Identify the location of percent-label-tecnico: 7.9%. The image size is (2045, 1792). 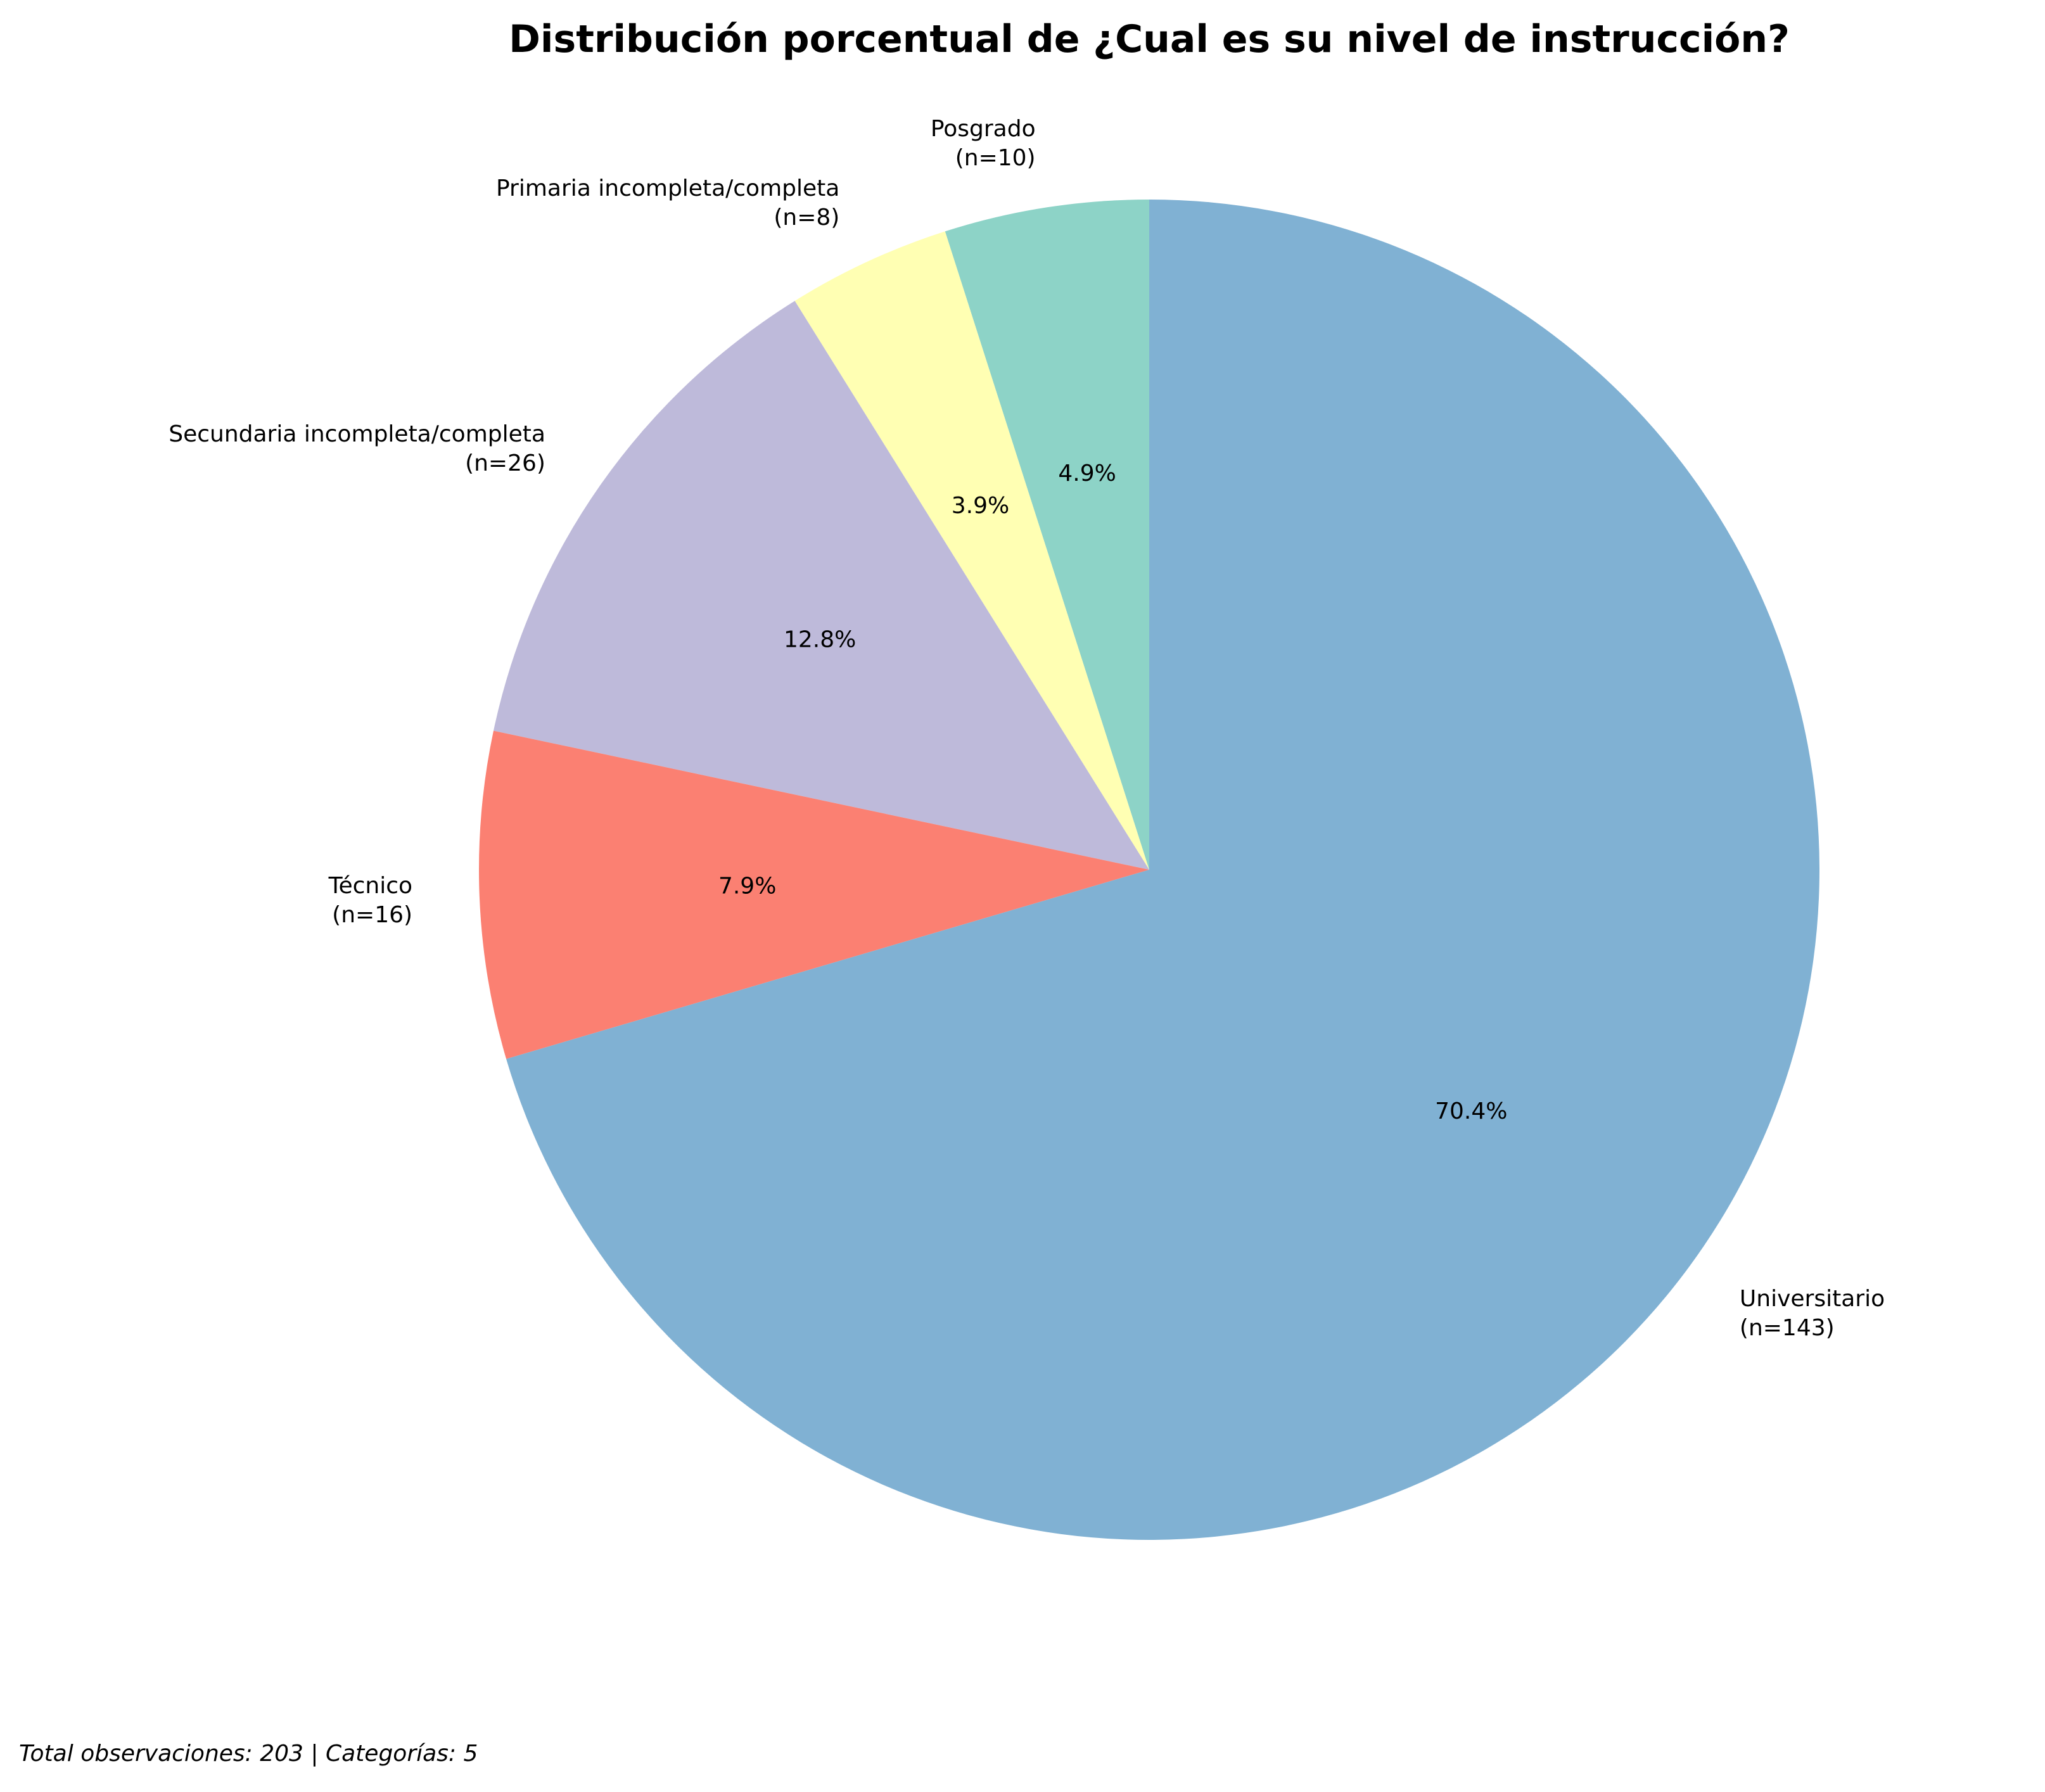
(747, 887).